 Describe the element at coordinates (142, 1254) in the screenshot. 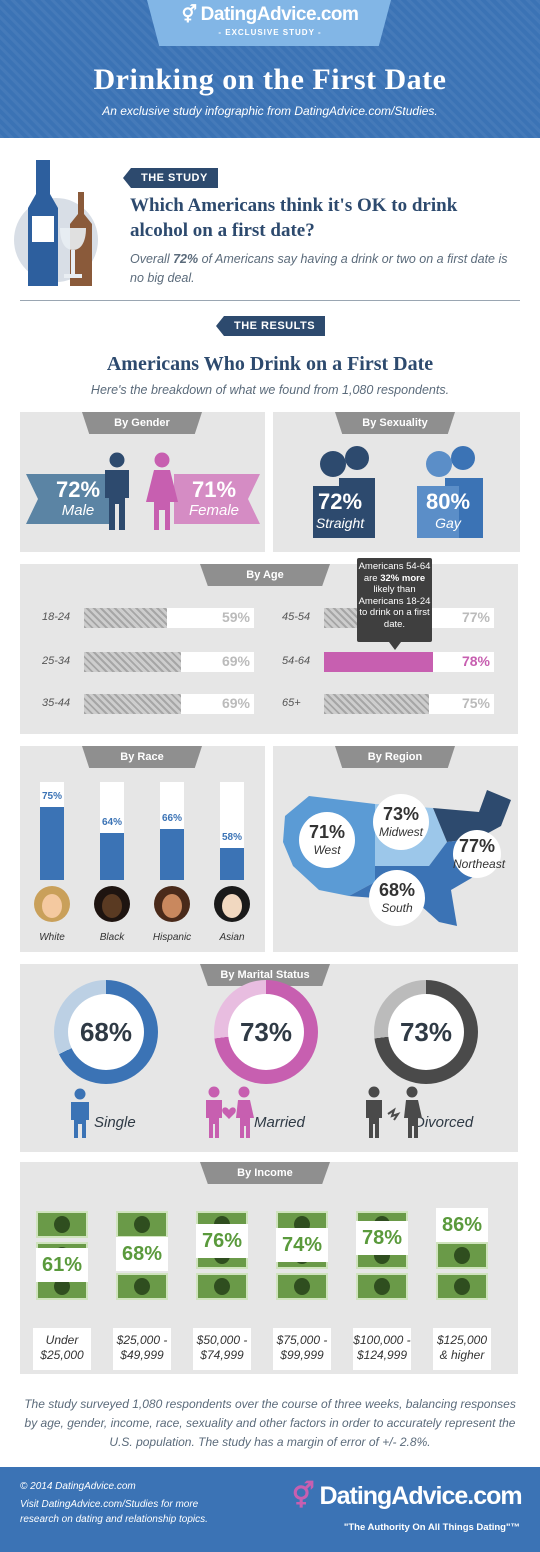

I see `income-value: 68%` at that location.